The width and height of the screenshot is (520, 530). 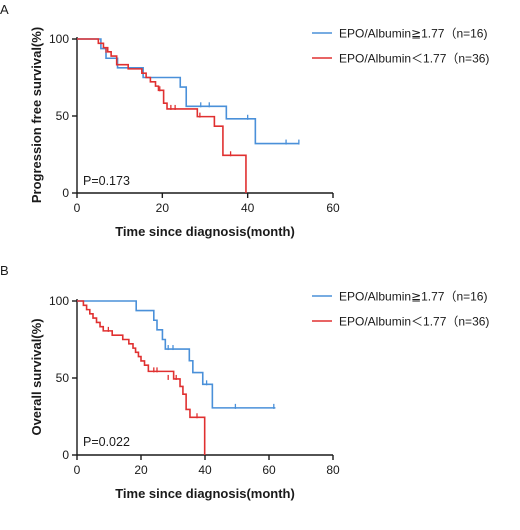 I want to click on panel-b-y-tick-label: 50, so click(x=63, y=378).